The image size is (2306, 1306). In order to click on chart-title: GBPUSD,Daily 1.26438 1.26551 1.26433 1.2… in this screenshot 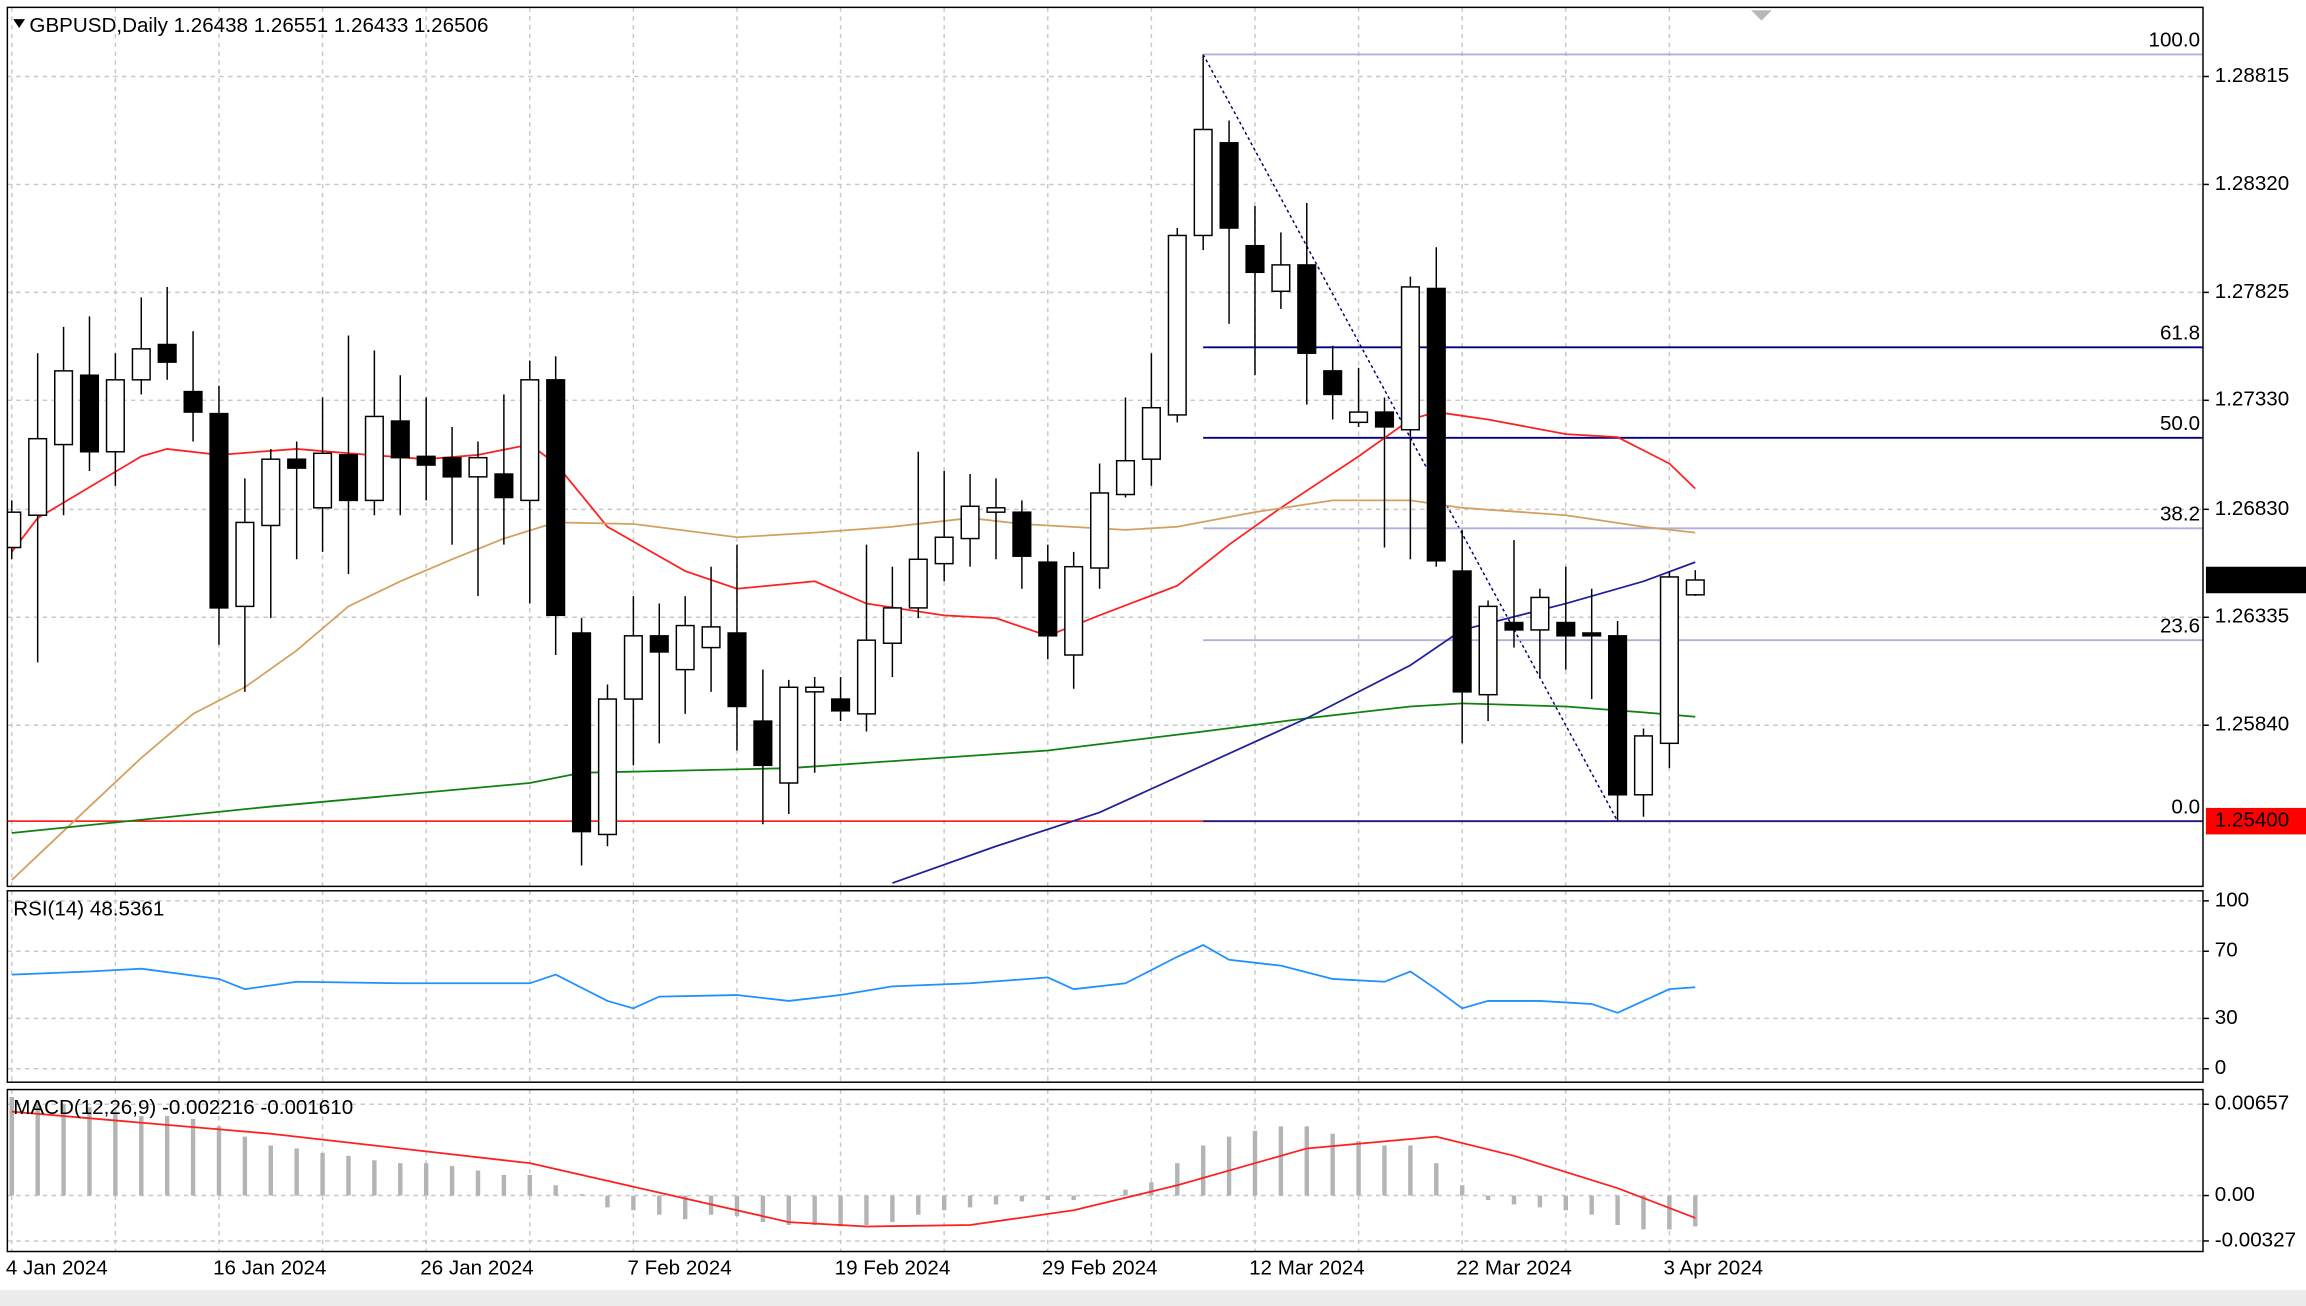, I will do `click(258, 25)`.